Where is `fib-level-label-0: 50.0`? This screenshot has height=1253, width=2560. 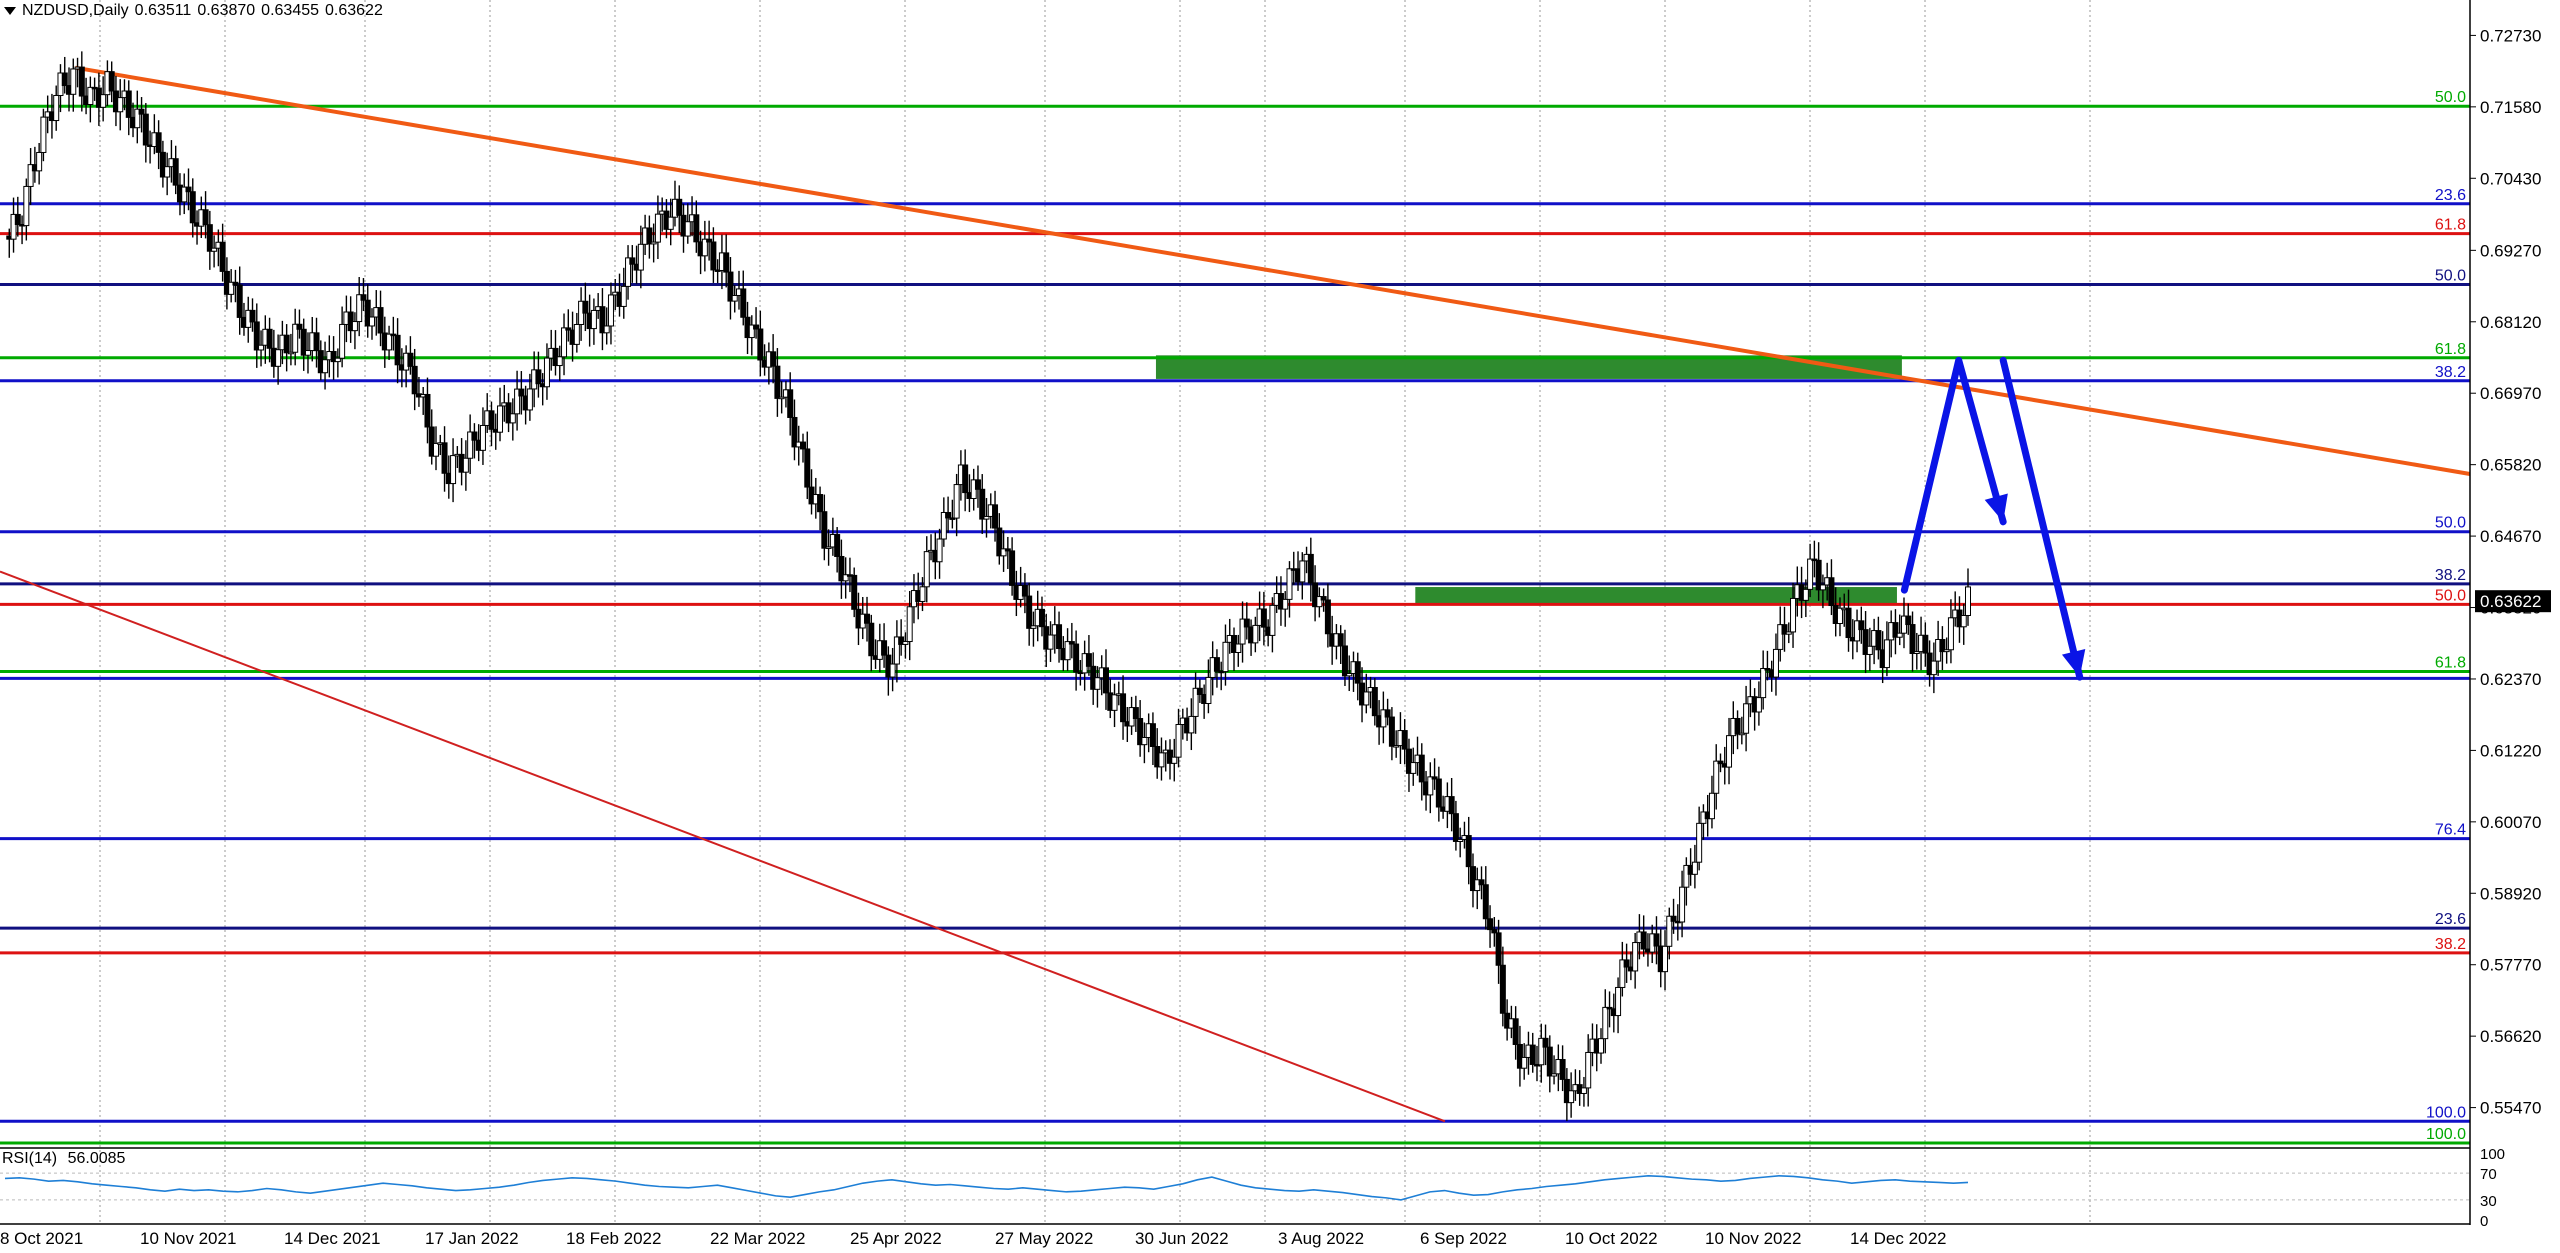 fib-level-label-0: 50.0 is located at coordinates (2450, 97).